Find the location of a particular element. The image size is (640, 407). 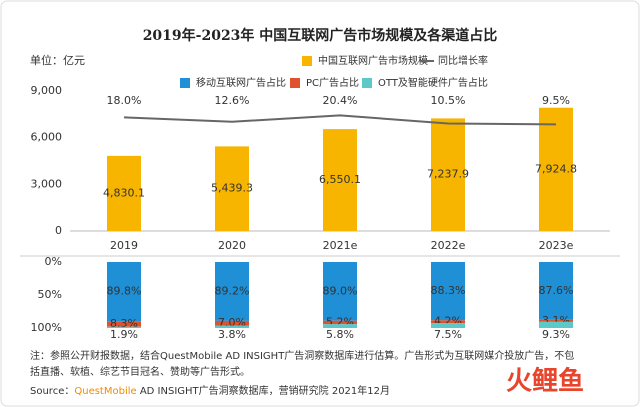

y-tick-label: 0 is located at coordinates (58, 230).